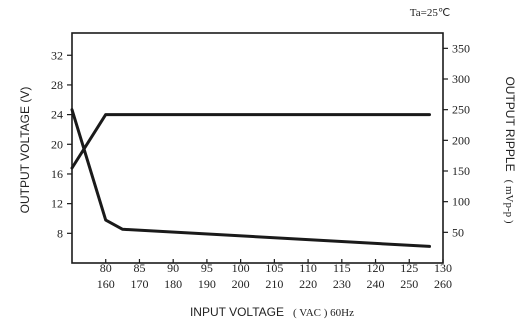 The width and height of the screenshot is (517, 324). What do you see at coordinates (57, 204) in the screenshot?
I see `left-tick-label: 12` at bounding box center [57, 204].